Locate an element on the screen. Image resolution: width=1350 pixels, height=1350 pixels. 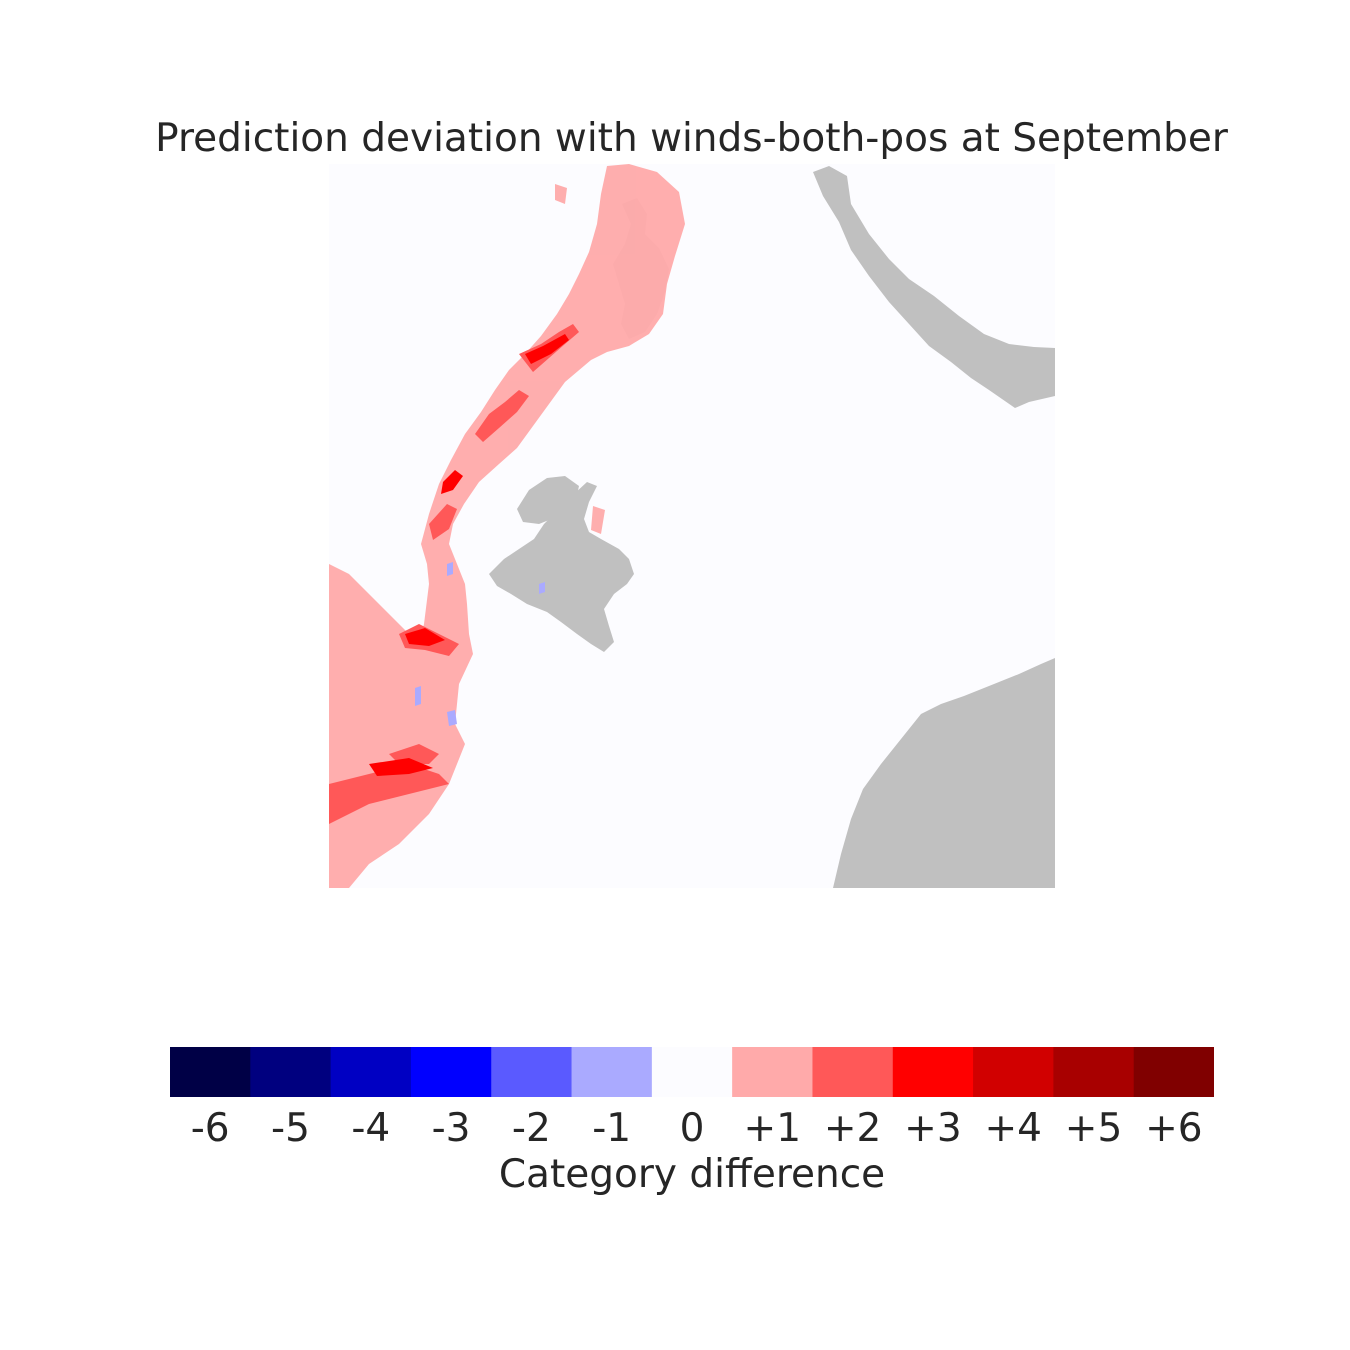
colorbar-tick-label: -2 is located at coordinates (531, 1128).